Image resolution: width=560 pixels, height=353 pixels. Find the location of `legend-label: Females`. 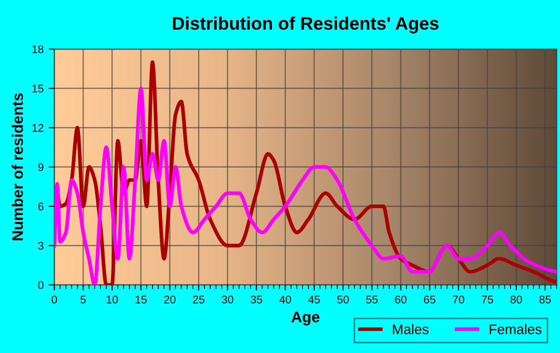

legend-label: Females is located at coordinates (516, 329).